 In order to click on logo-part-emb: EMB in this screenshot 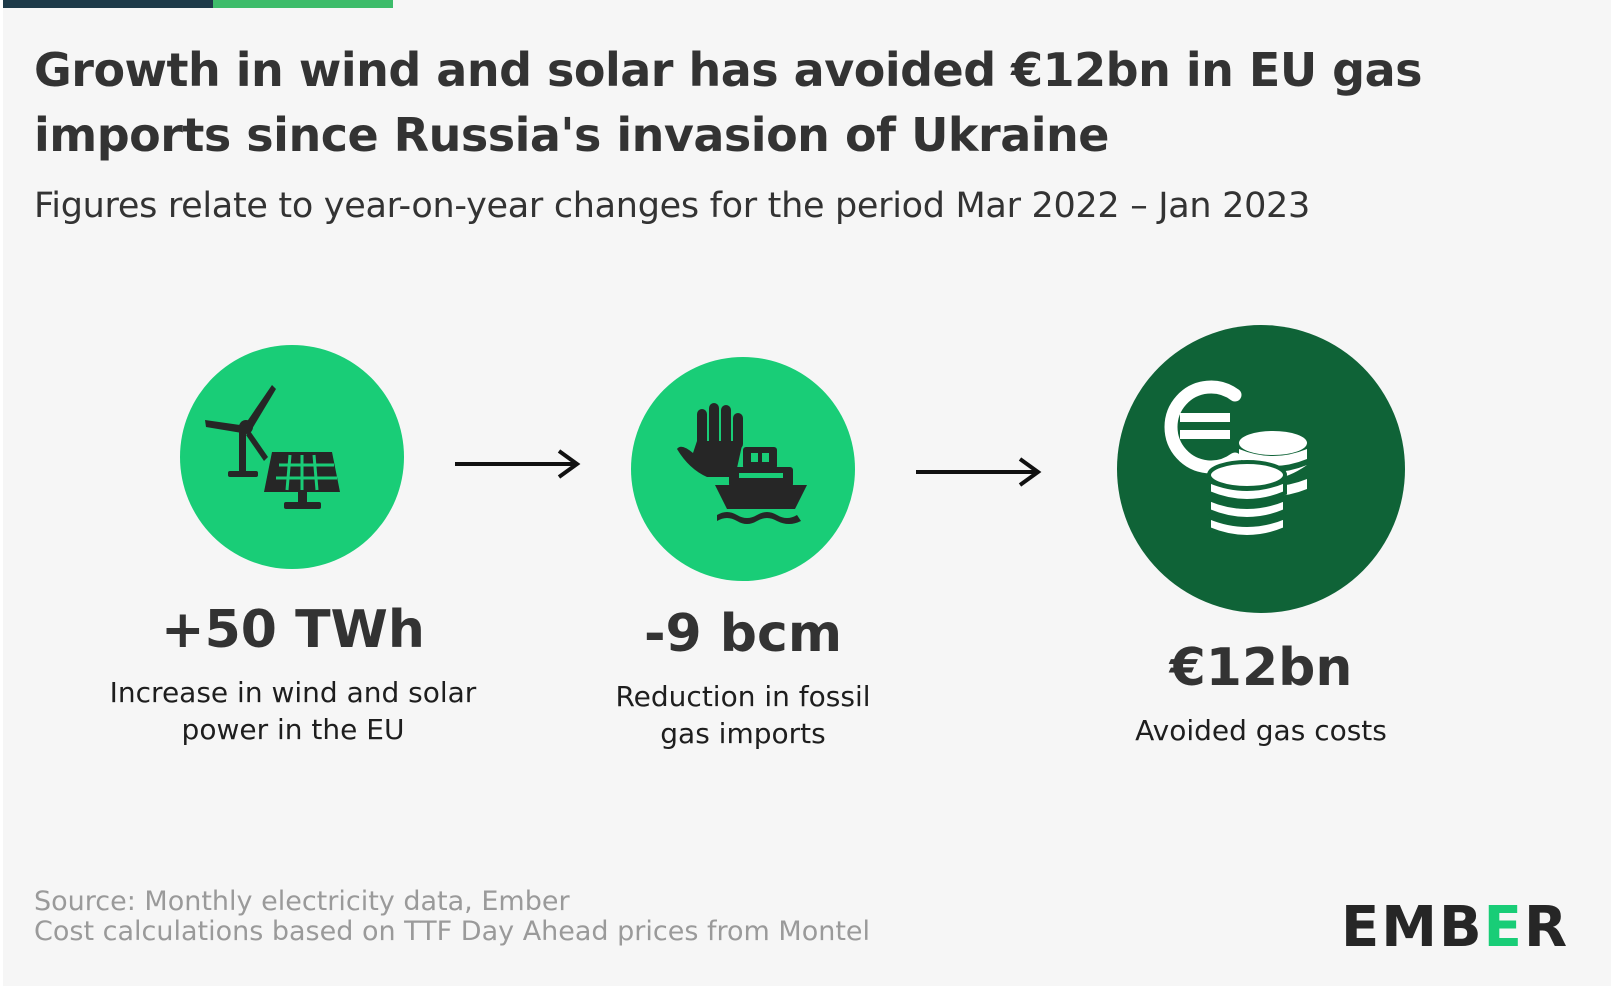, I will do `click(1412, 927)`.